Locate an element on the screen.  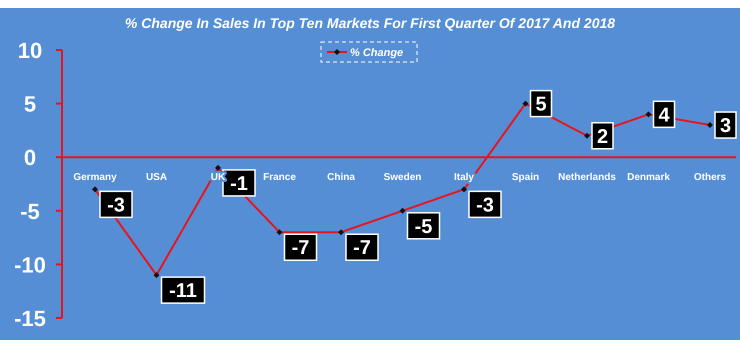
data-label: 3 is located at coordinates (726, 126).